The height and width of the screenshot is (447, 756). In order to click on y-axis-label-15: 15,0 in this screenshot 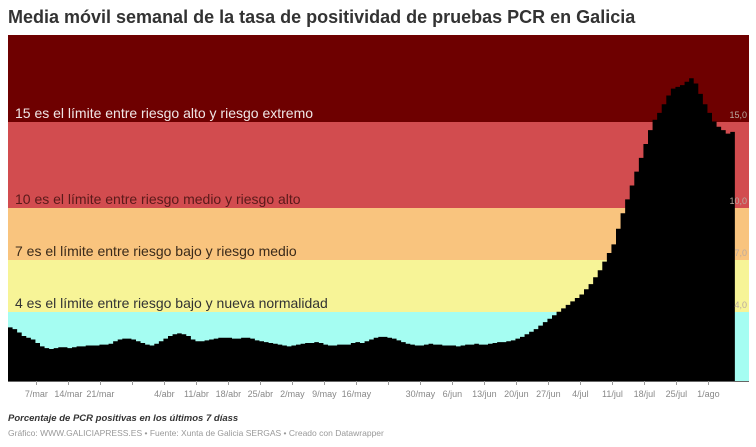, I will do `click(738, 114)`.